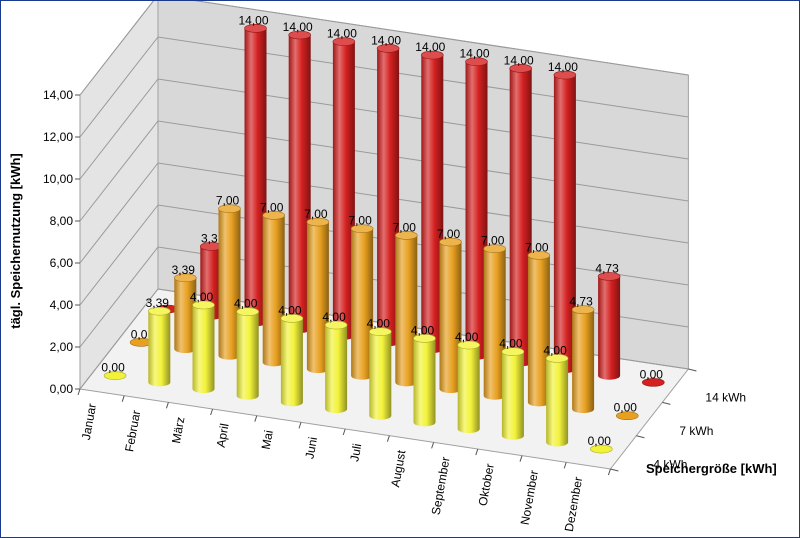 The image size is (800, 538). I want to click on z-axis-title: Speichergröße [kWh], so click(711, 468).